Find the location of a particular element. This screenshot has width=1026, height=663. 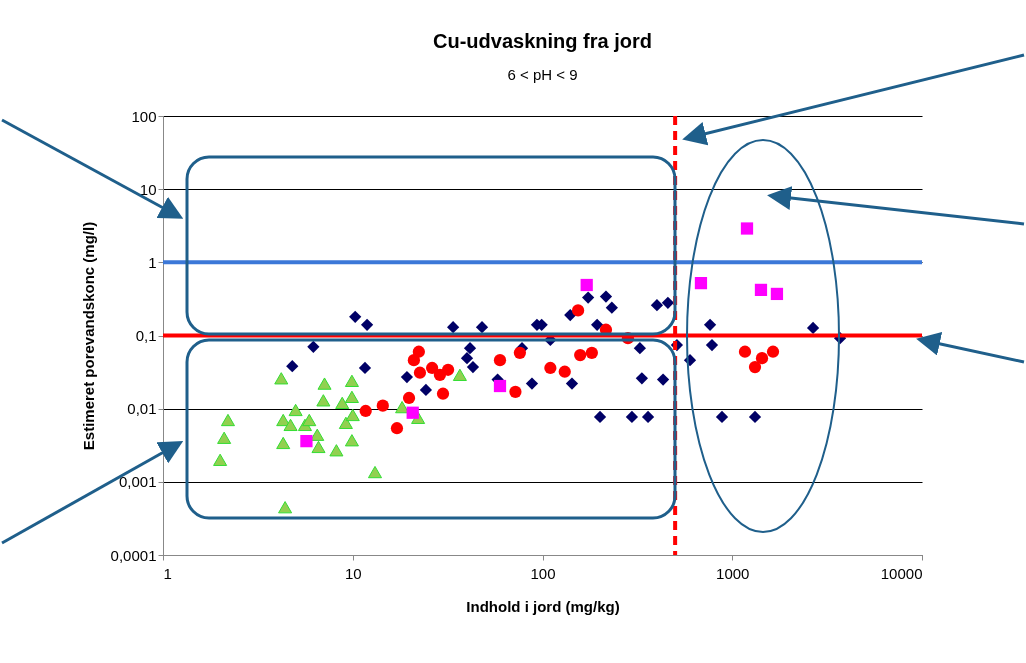

y-tick-label: 100 is located at coordinates (144, 116).